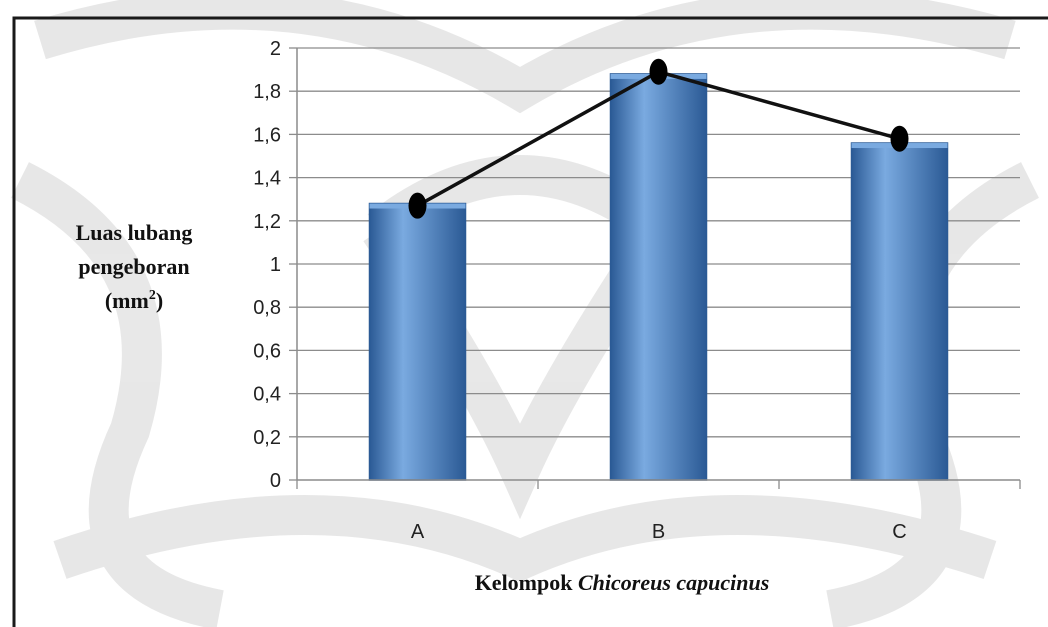 Image resolution: width=1048 pixels, height=627 pixels. I want to click on line-marker-B, so click(658, 71).